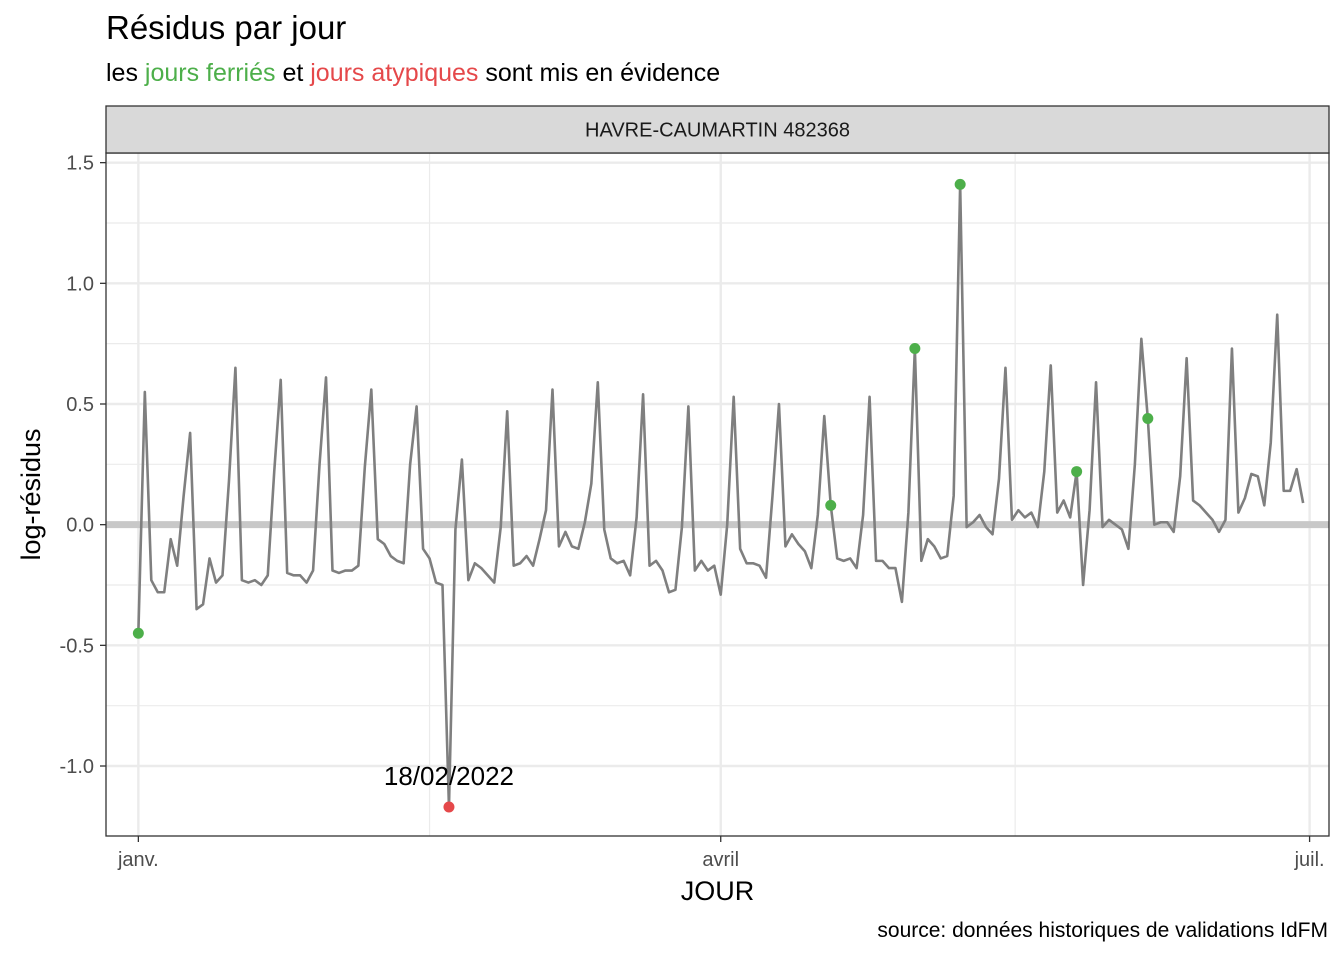 Image resolution: width=1344 pixels, height=960 pixels. Describe the element at coordinates (226, 27) in the screenshot. I see `chart-title: Résidus par jour` at that location.